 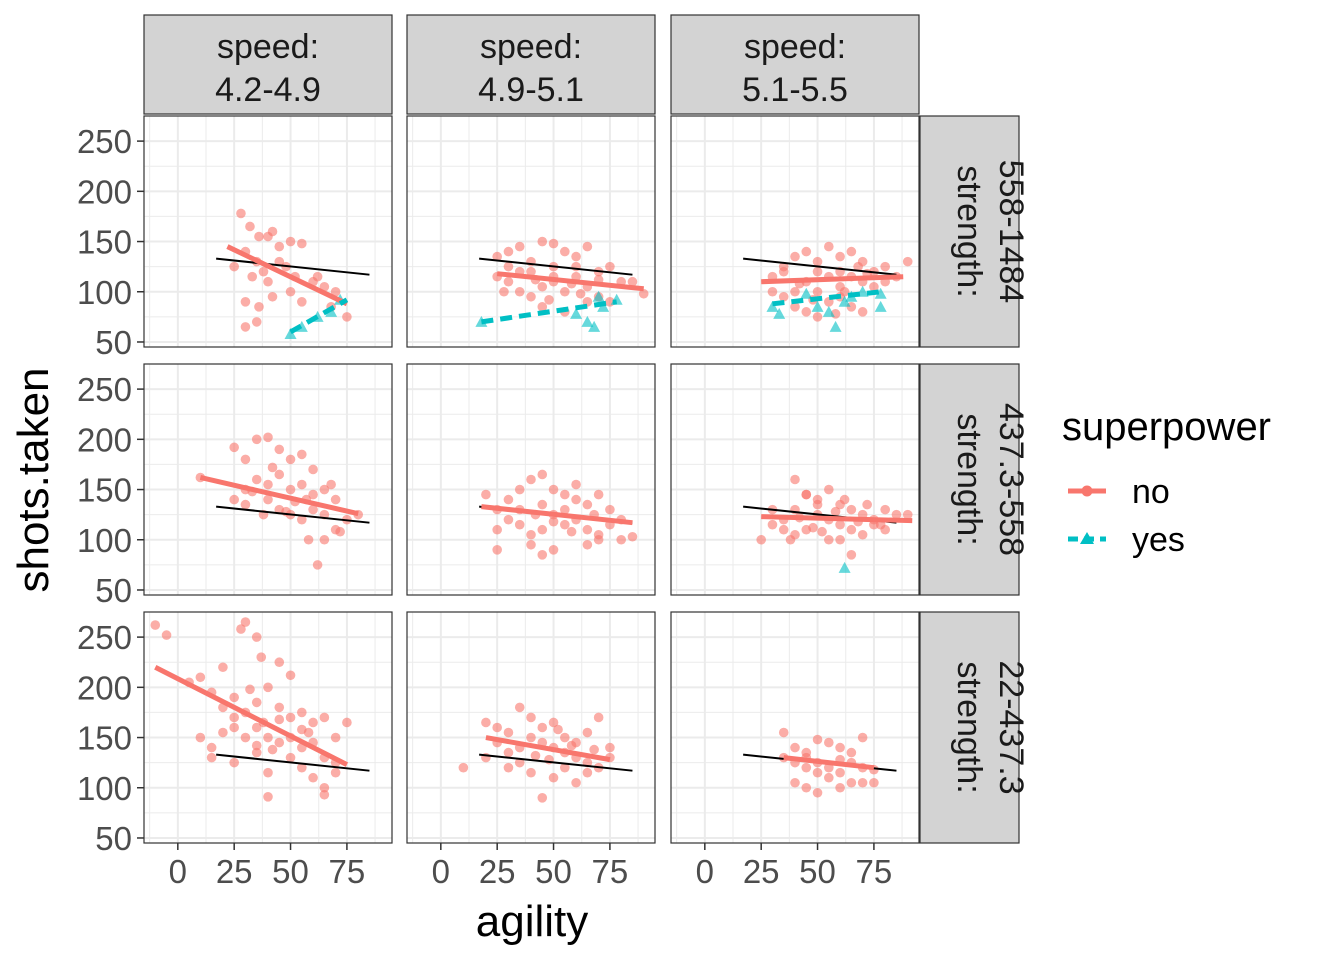 I want to click on x-tick-label: 0, so click(x=178, y=871).